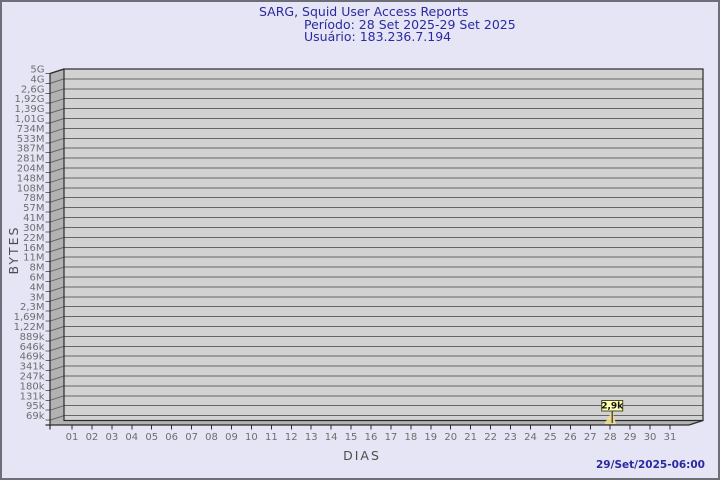 The width and height of the screenshot is (720, 480). Describe the element at coordinates (612, 407) in the screenshot. I see `data-point-value-label: 2,9k` at that location.